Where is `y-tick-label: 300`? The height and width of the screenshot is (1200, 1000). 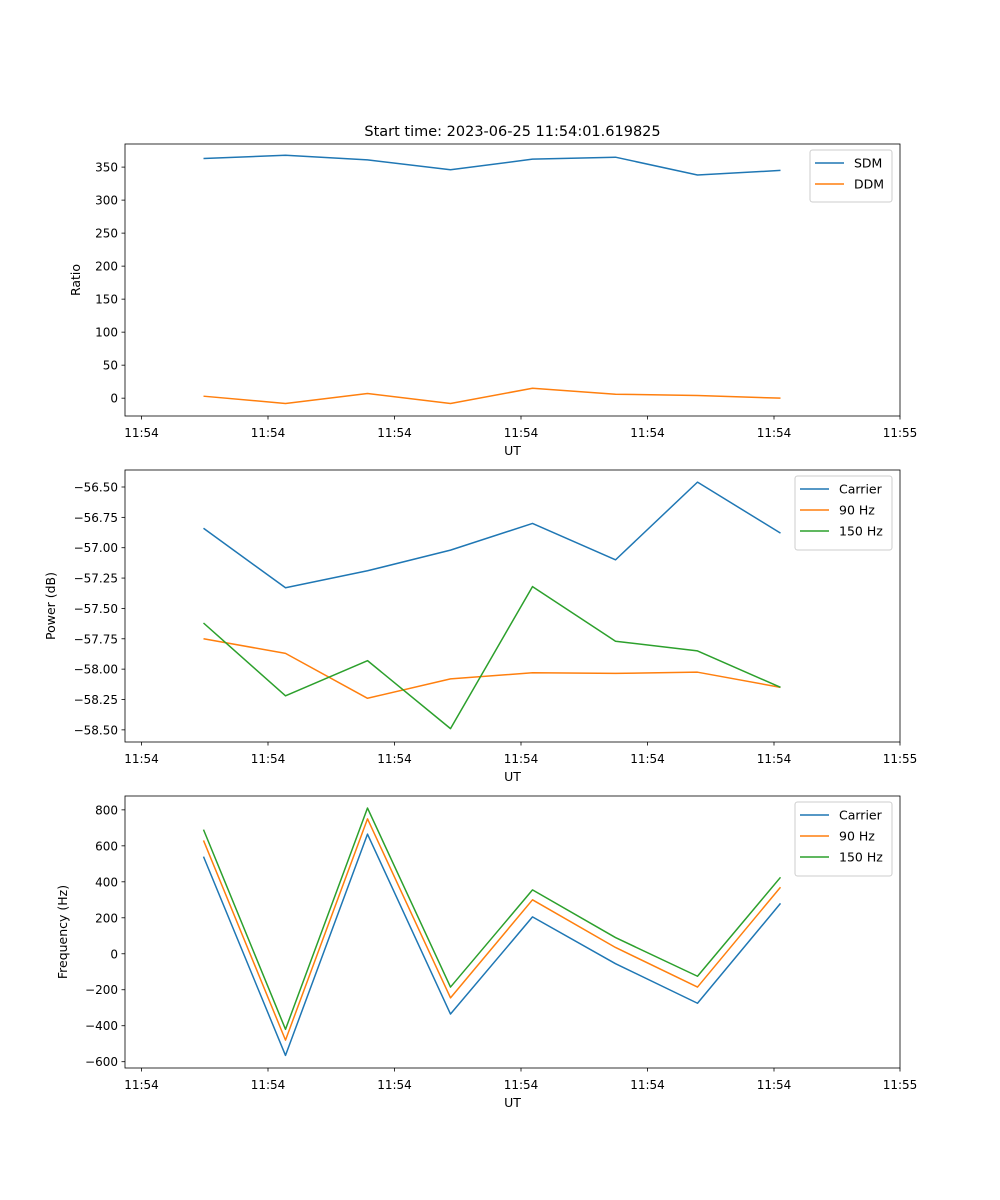
y-tick-label: 300 is located at coordinates (106, 201).